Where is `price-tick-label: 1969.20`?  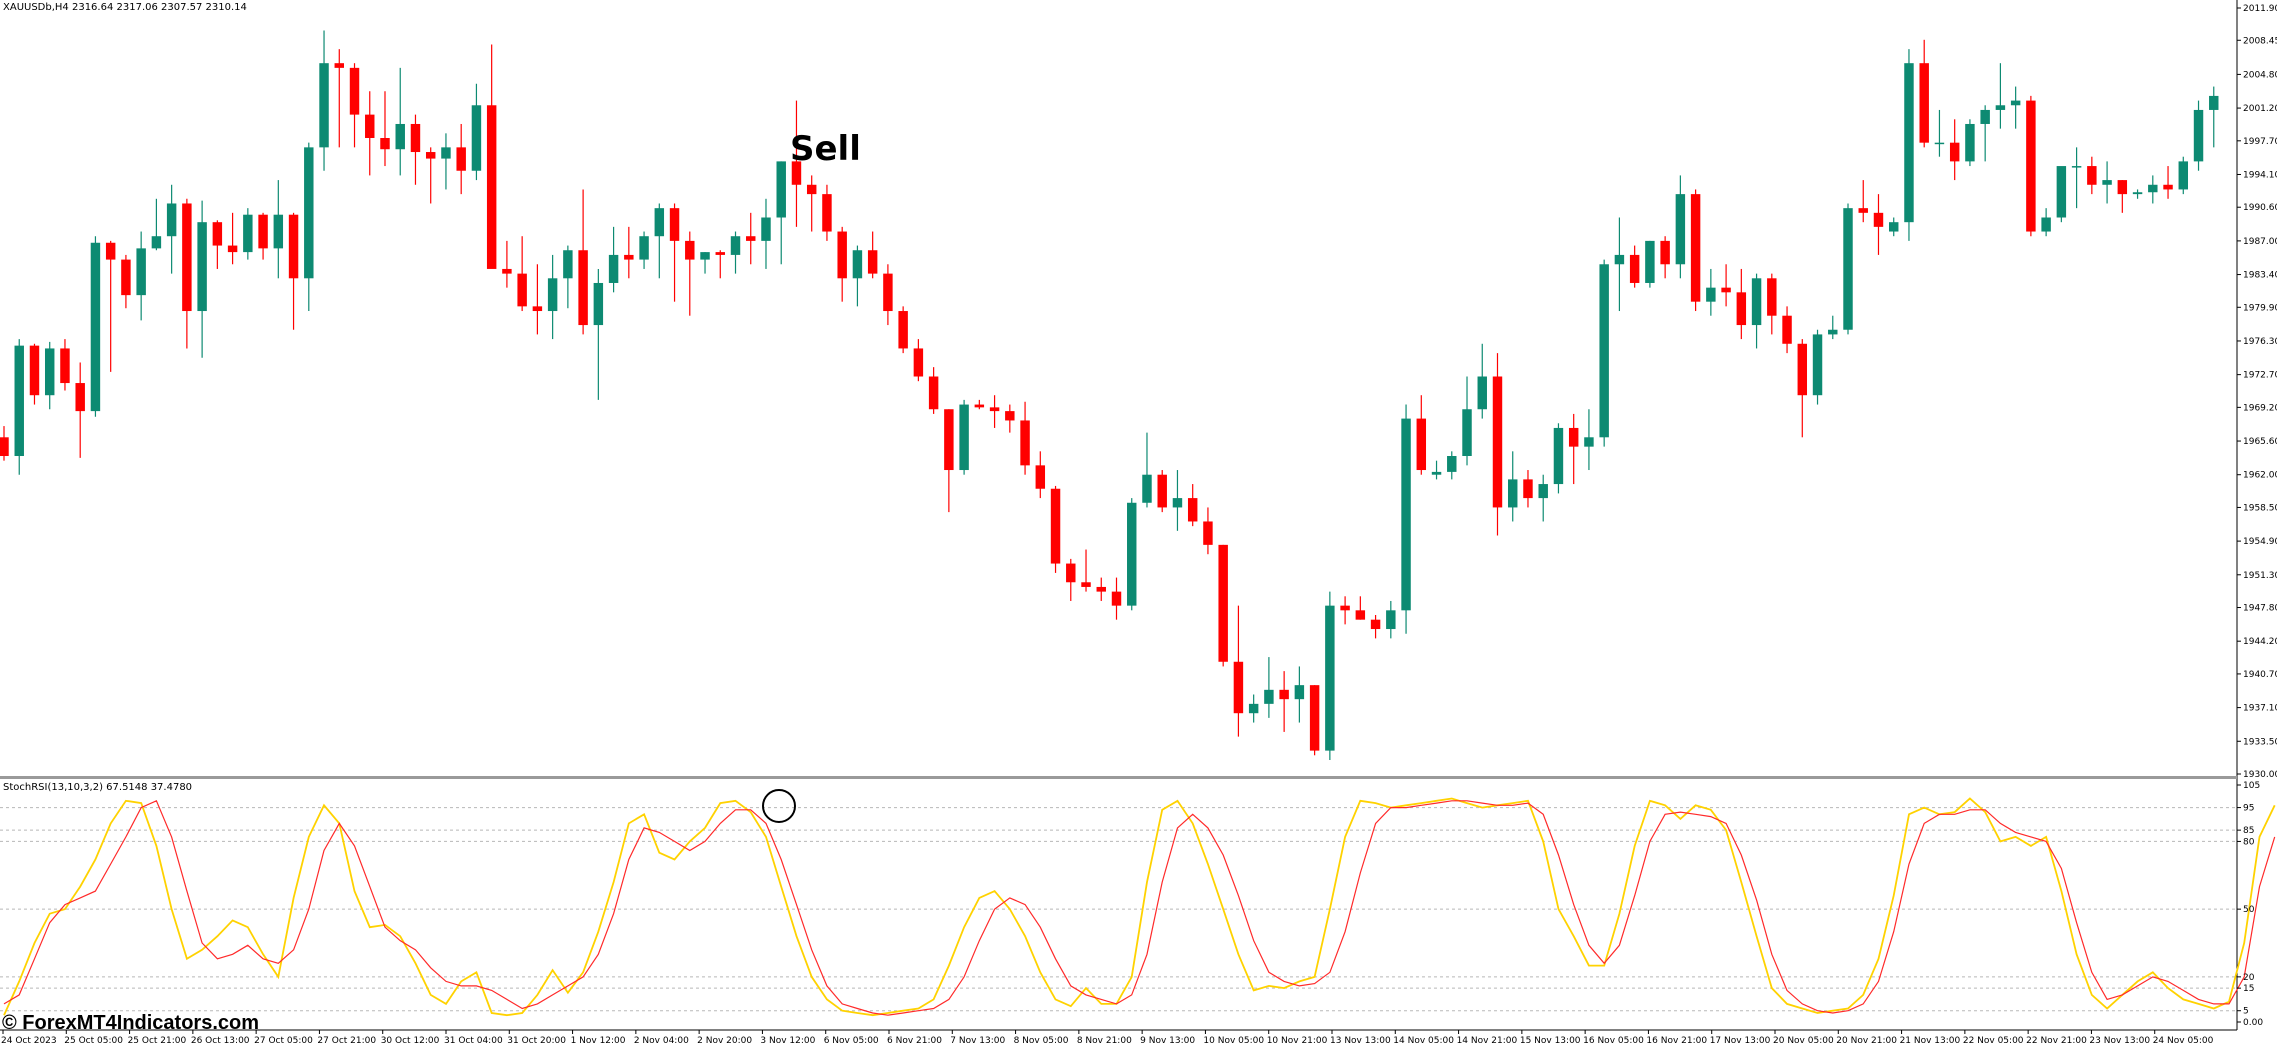 price-tick-label: 1969.20 is located at coordinates (2260, 408).